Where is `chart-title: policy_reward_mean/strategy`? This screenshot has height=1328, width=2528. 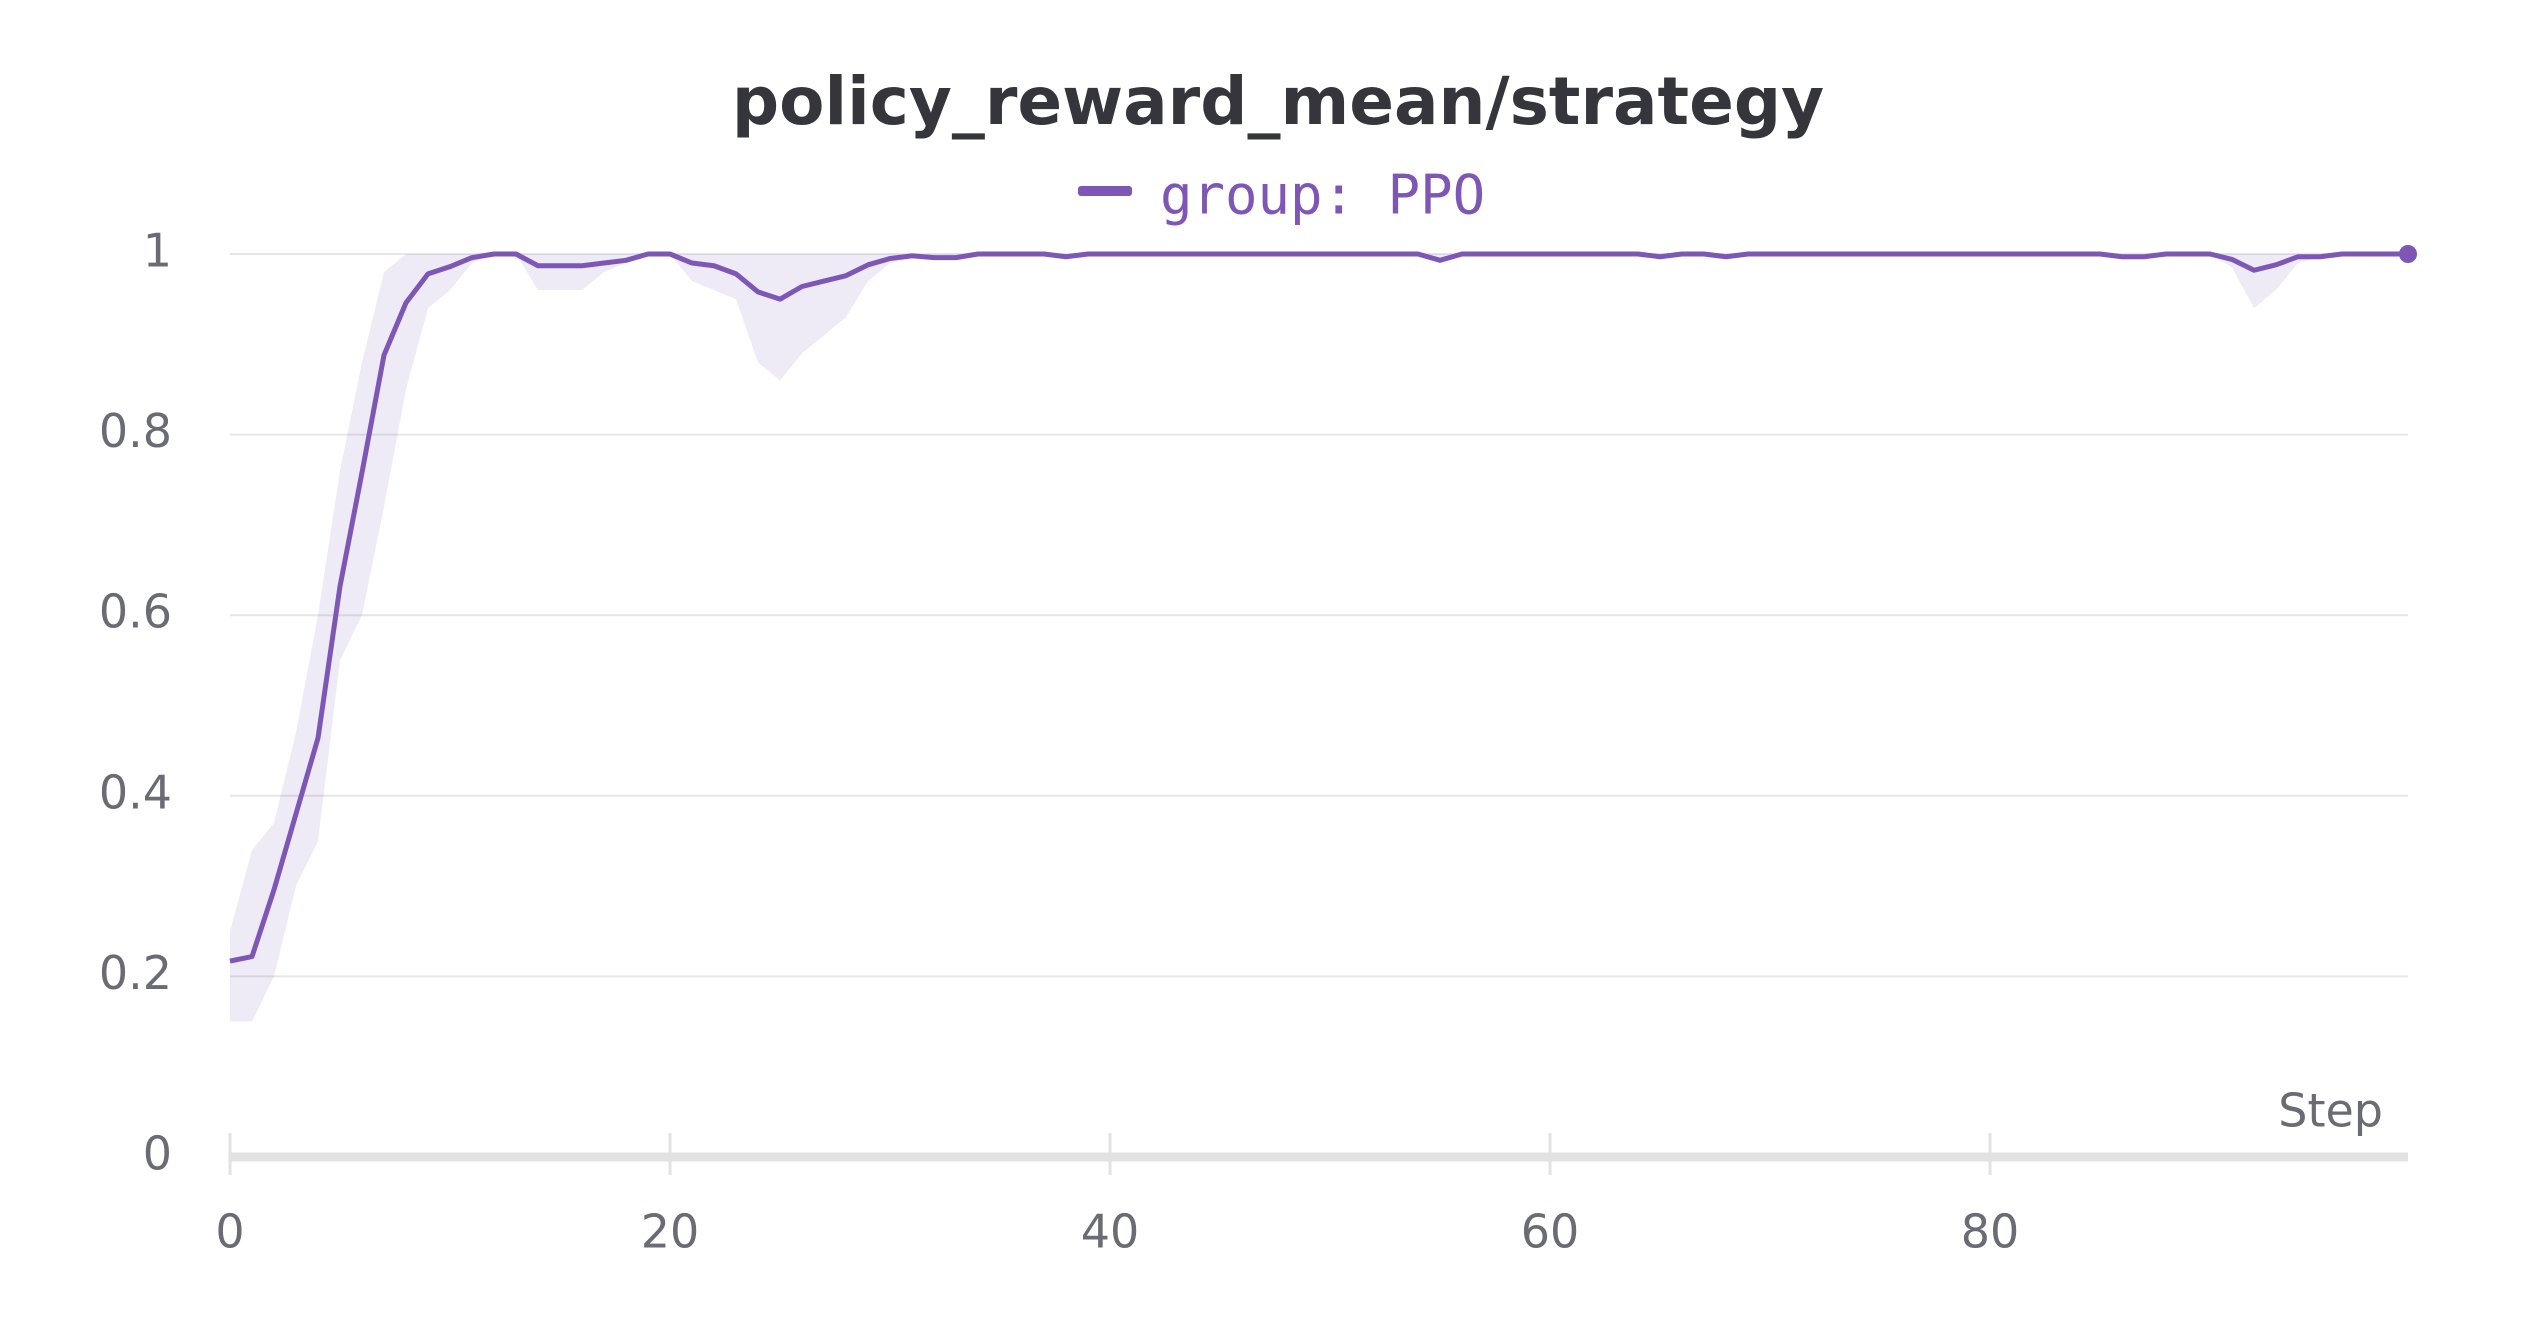
chart-title: policy_reward_mean/strategy is located at coordinates (1278, 101).